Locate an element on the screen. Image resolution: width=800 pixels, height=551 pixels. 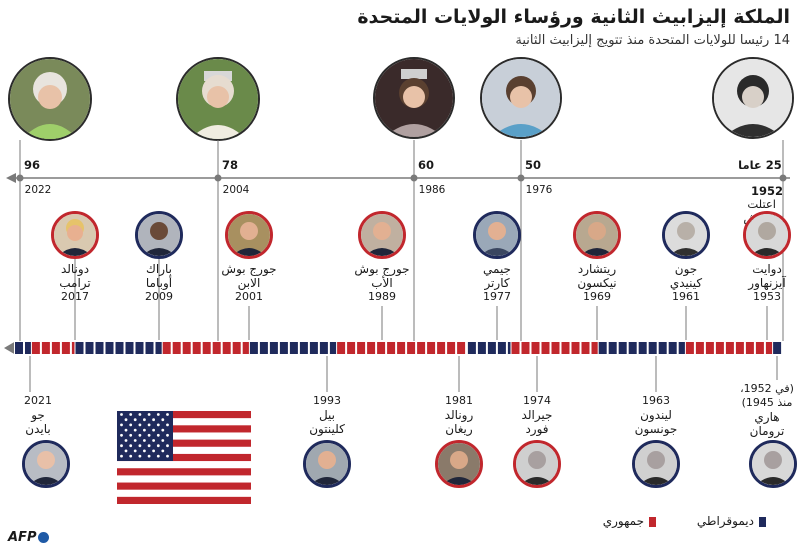
label-bush-sr: جورج بوش الأب 1989 is located at coordinates (381, 283).